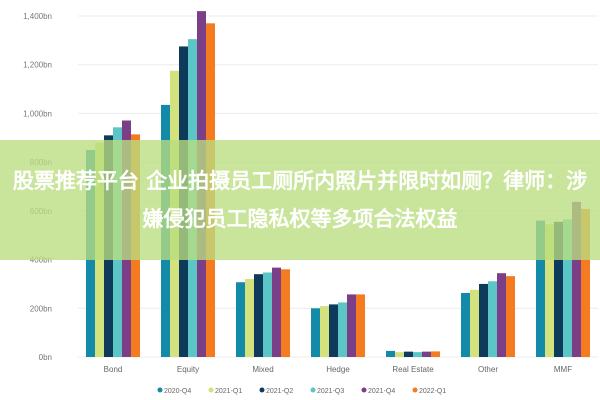 This screenshot has width=600, height=400. What do you see at coordinates (276, 312) in the screenshot?
I see `bar-mixed-2021-Q4` at bounding box center [276, 312].